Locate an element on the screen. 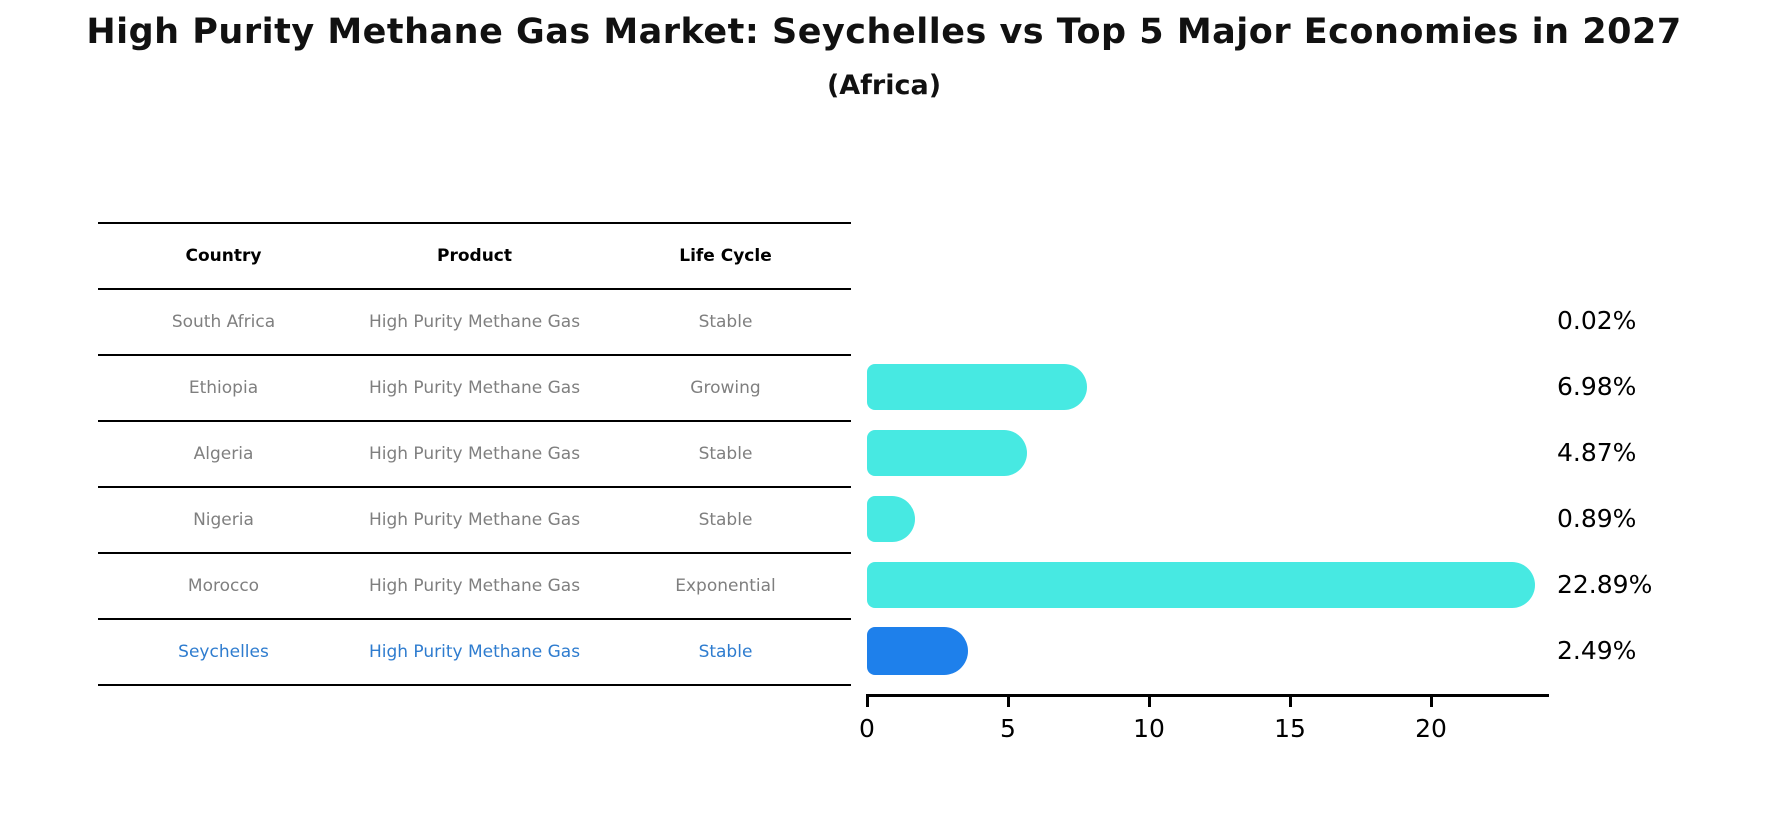  table-row-algeria: Algeria High Purity Methane Gas Stable is located at coordinates (474, 455).